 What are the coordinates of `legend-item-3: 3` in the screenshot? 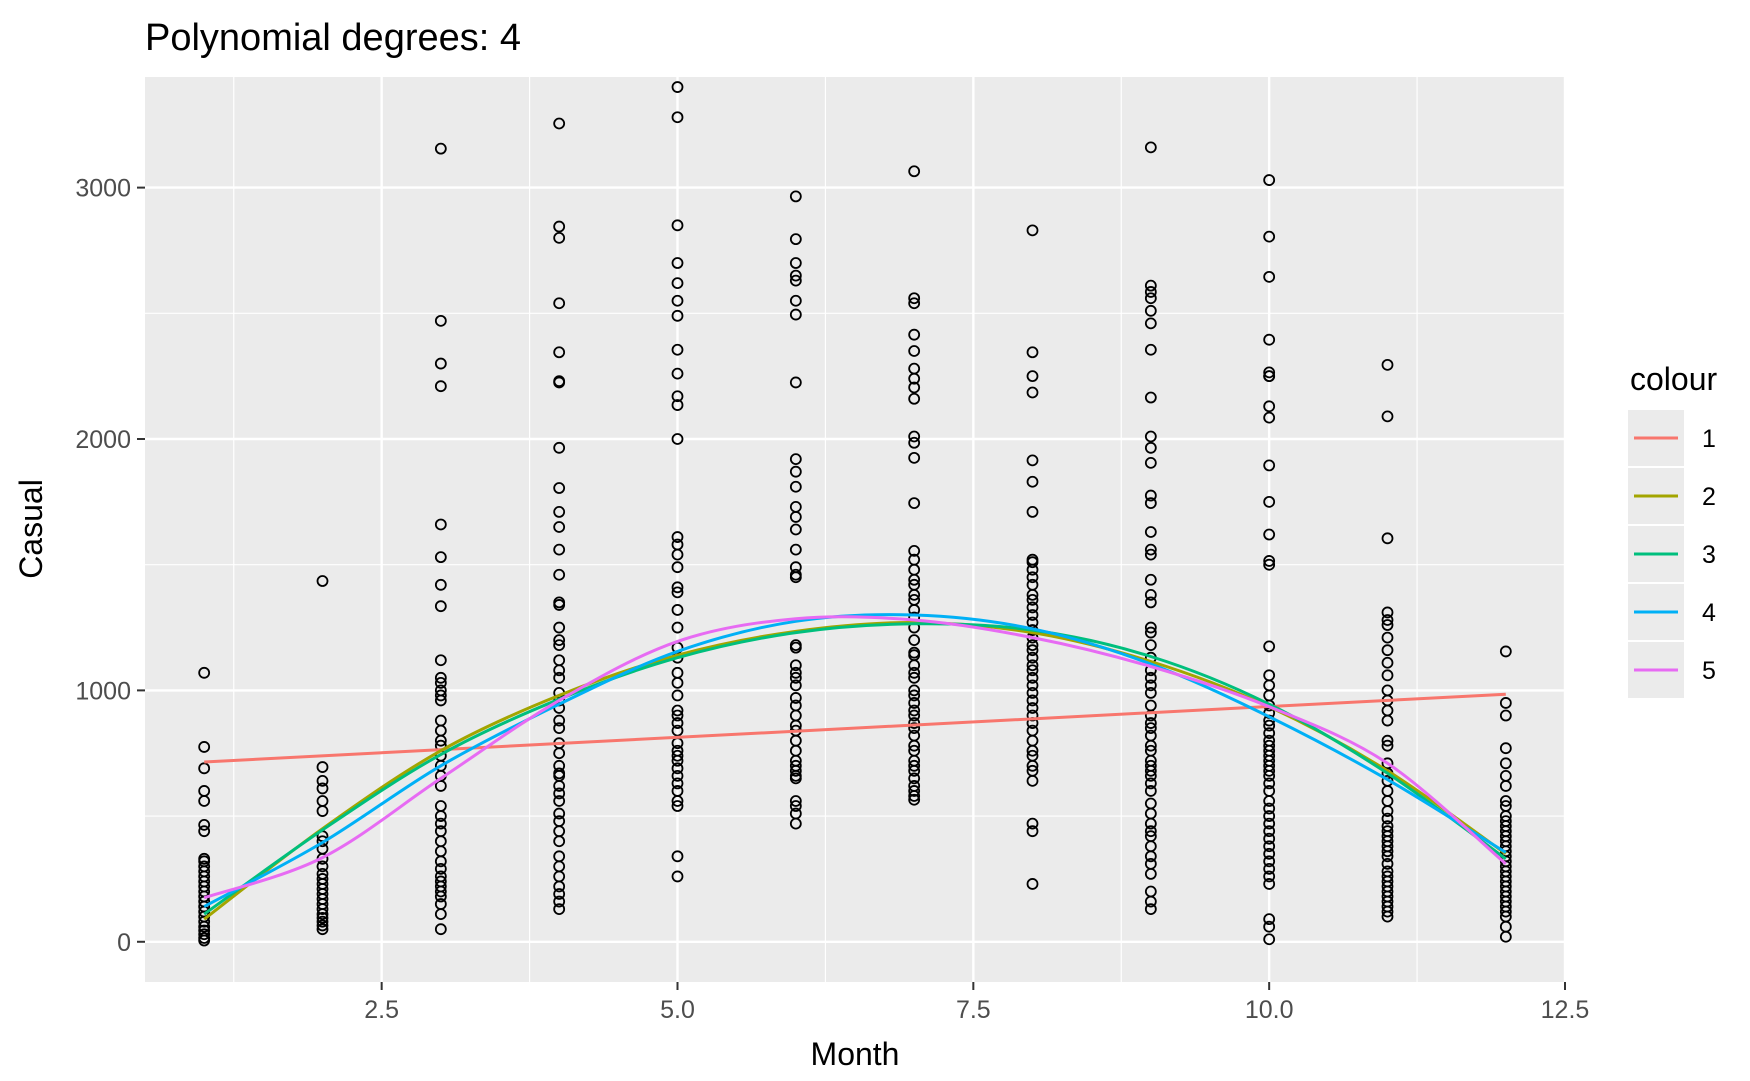 It's located at (1672, 554).